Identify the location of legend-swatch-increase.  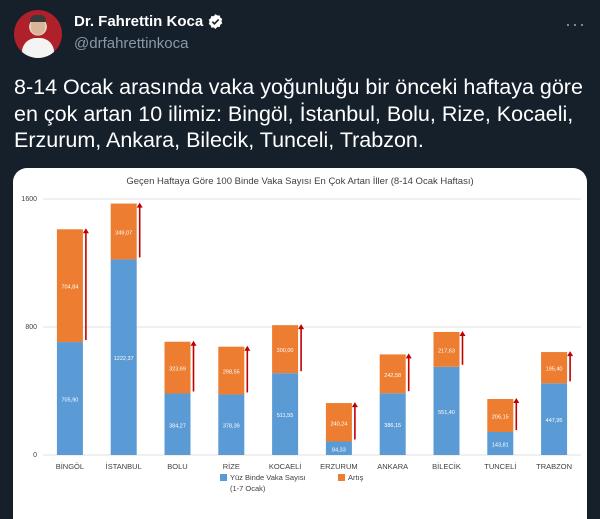
(341, 477).